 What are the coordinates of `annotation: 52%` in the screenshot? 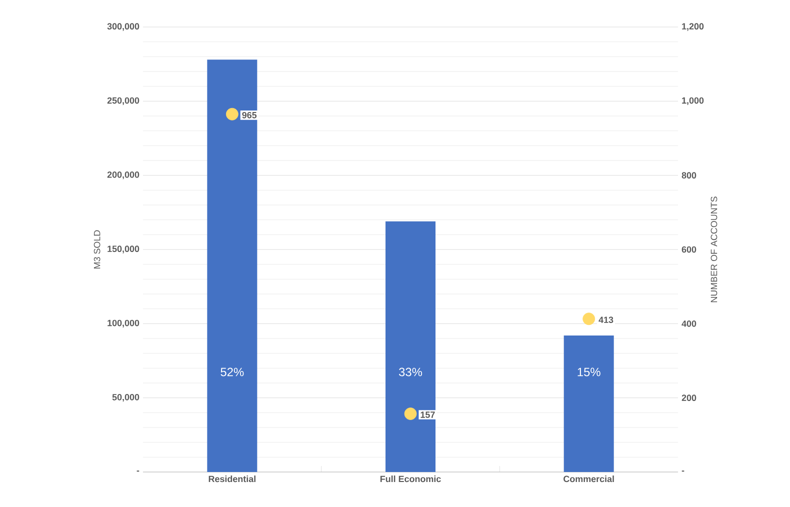 It's located at (232, 372).